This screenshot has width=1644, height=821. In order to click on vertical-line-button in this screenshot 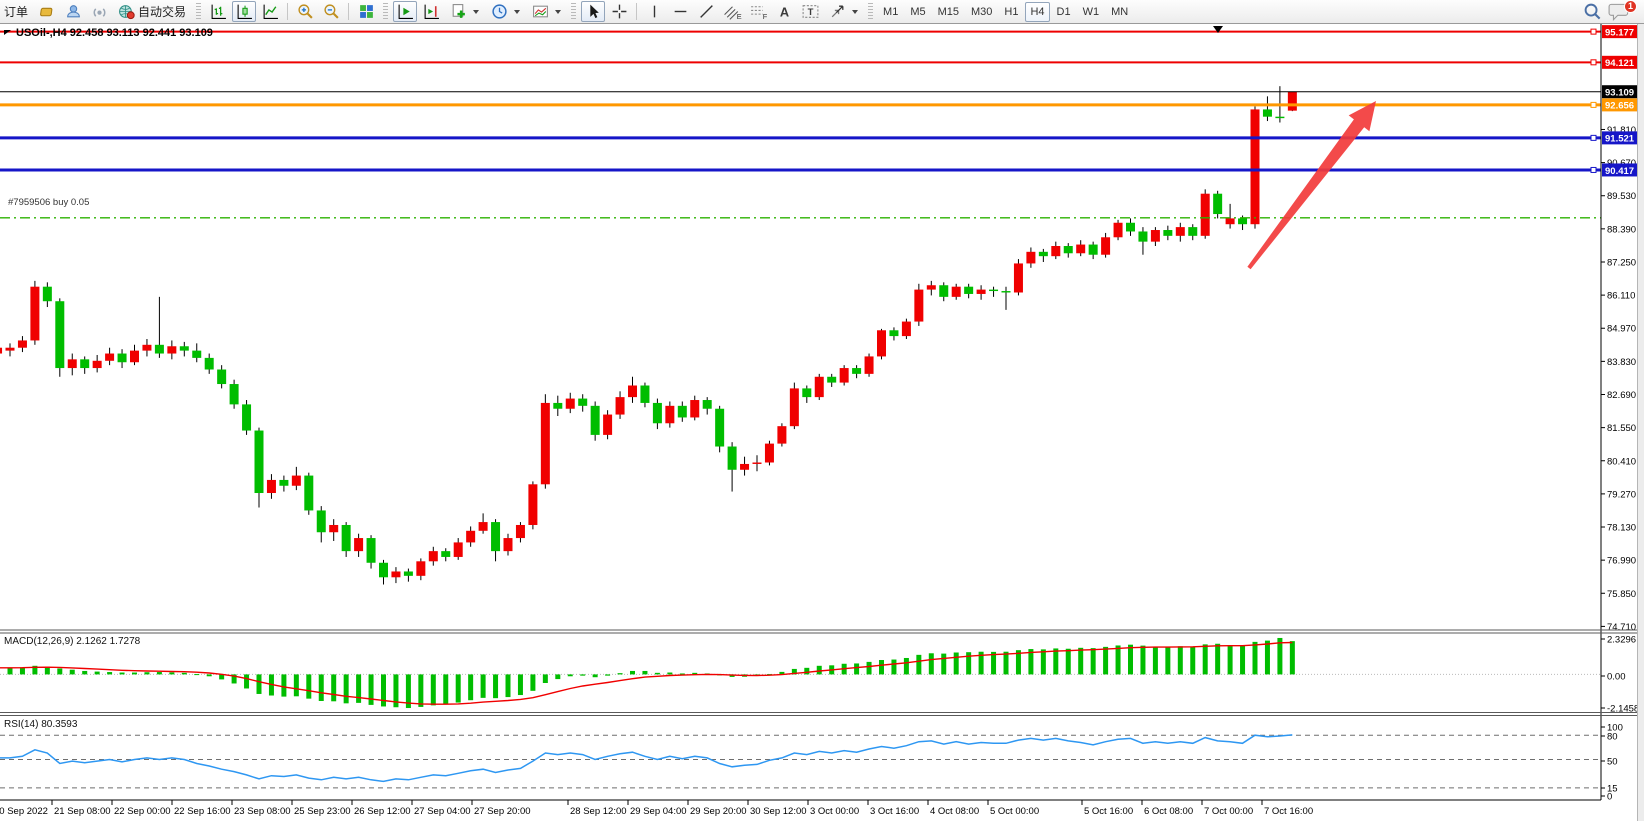, I will do `click(654, 11)`.